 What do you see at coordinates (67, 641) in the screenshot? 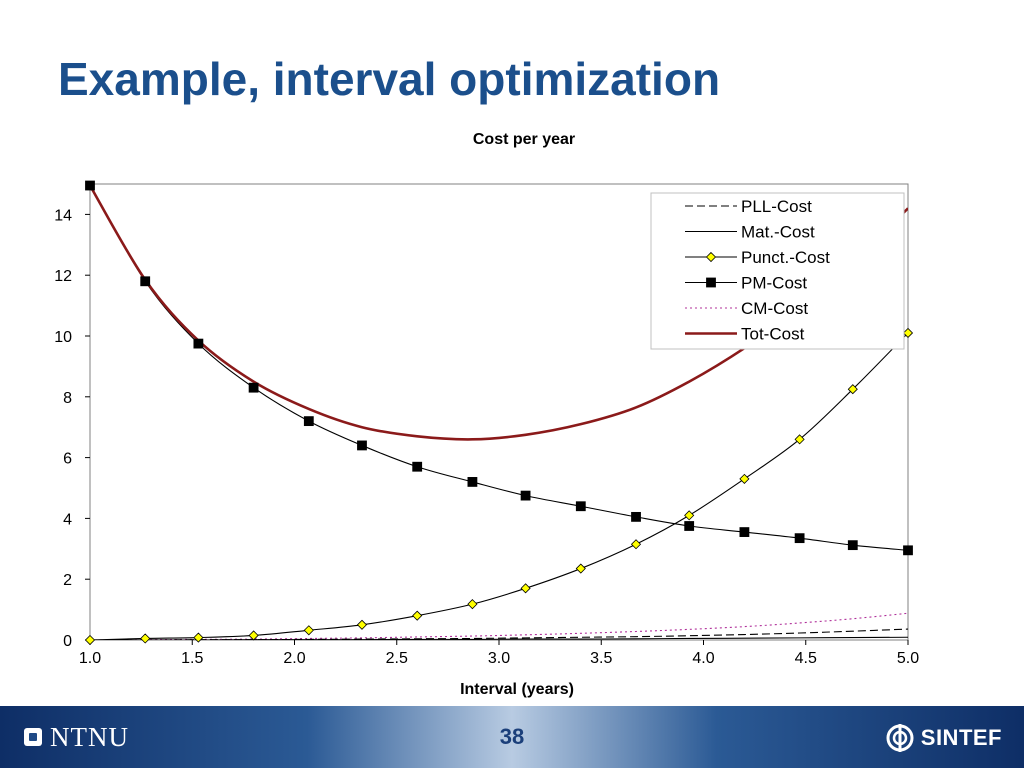
I see `y-tick-label: 0` at bounding box center [67, 641].